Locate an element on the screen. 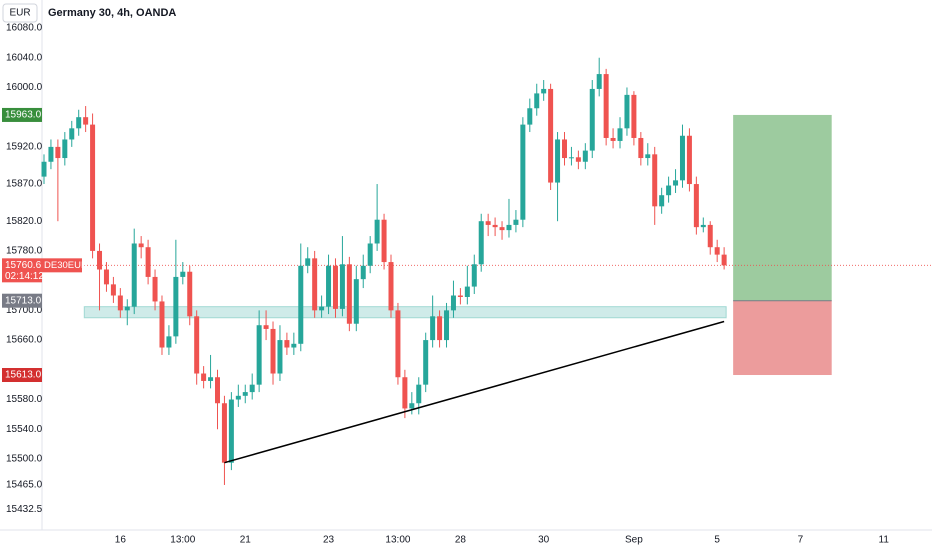 Image resolution: width=932 pixels, height=550 pixels. chart-title: Germany 30, 4h, OANDA is located at coordinates (112, 13).